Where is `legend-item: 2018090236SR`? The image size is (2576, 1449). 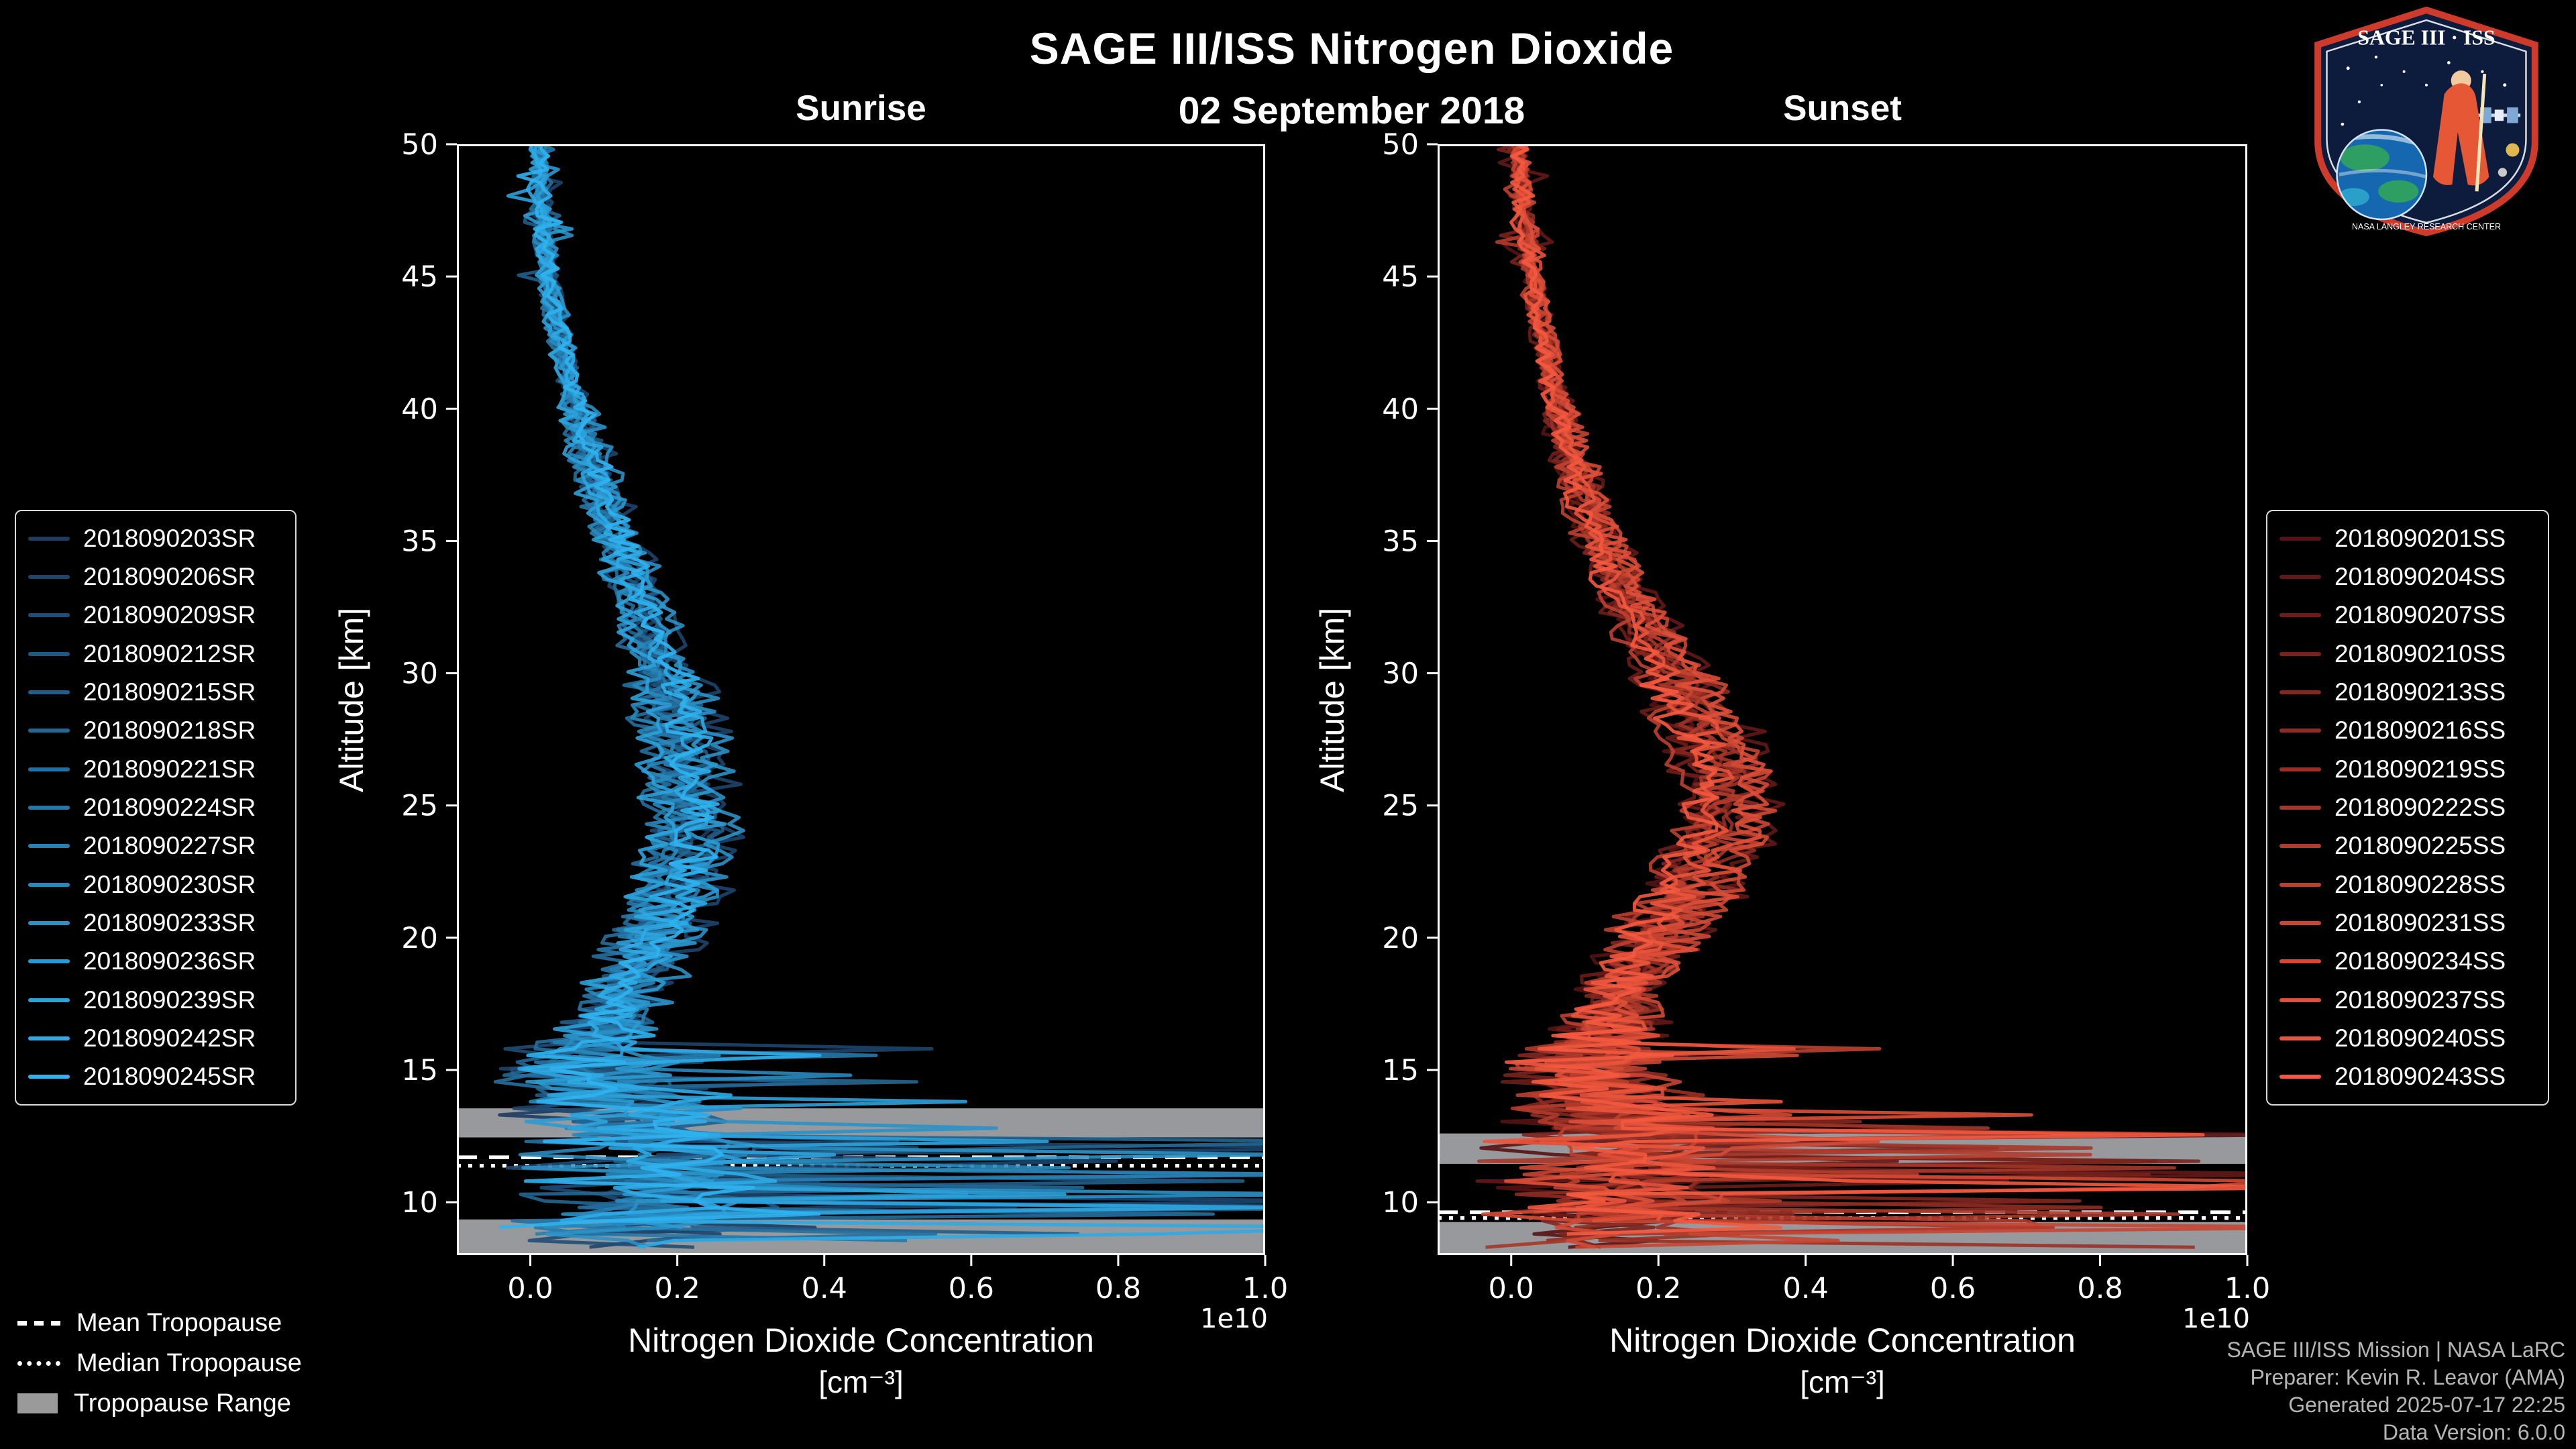 legend-item: 2018090236SR is located at coordinates (155, 961).